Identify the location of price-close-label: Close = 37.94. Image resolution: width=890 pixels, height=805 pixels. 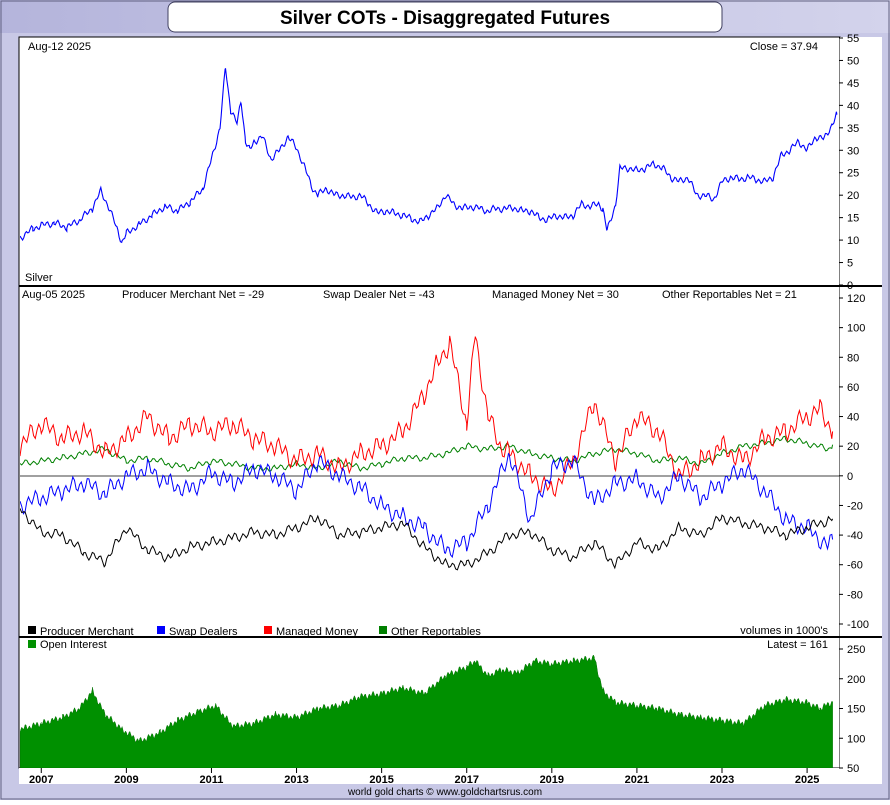
(784, 47).